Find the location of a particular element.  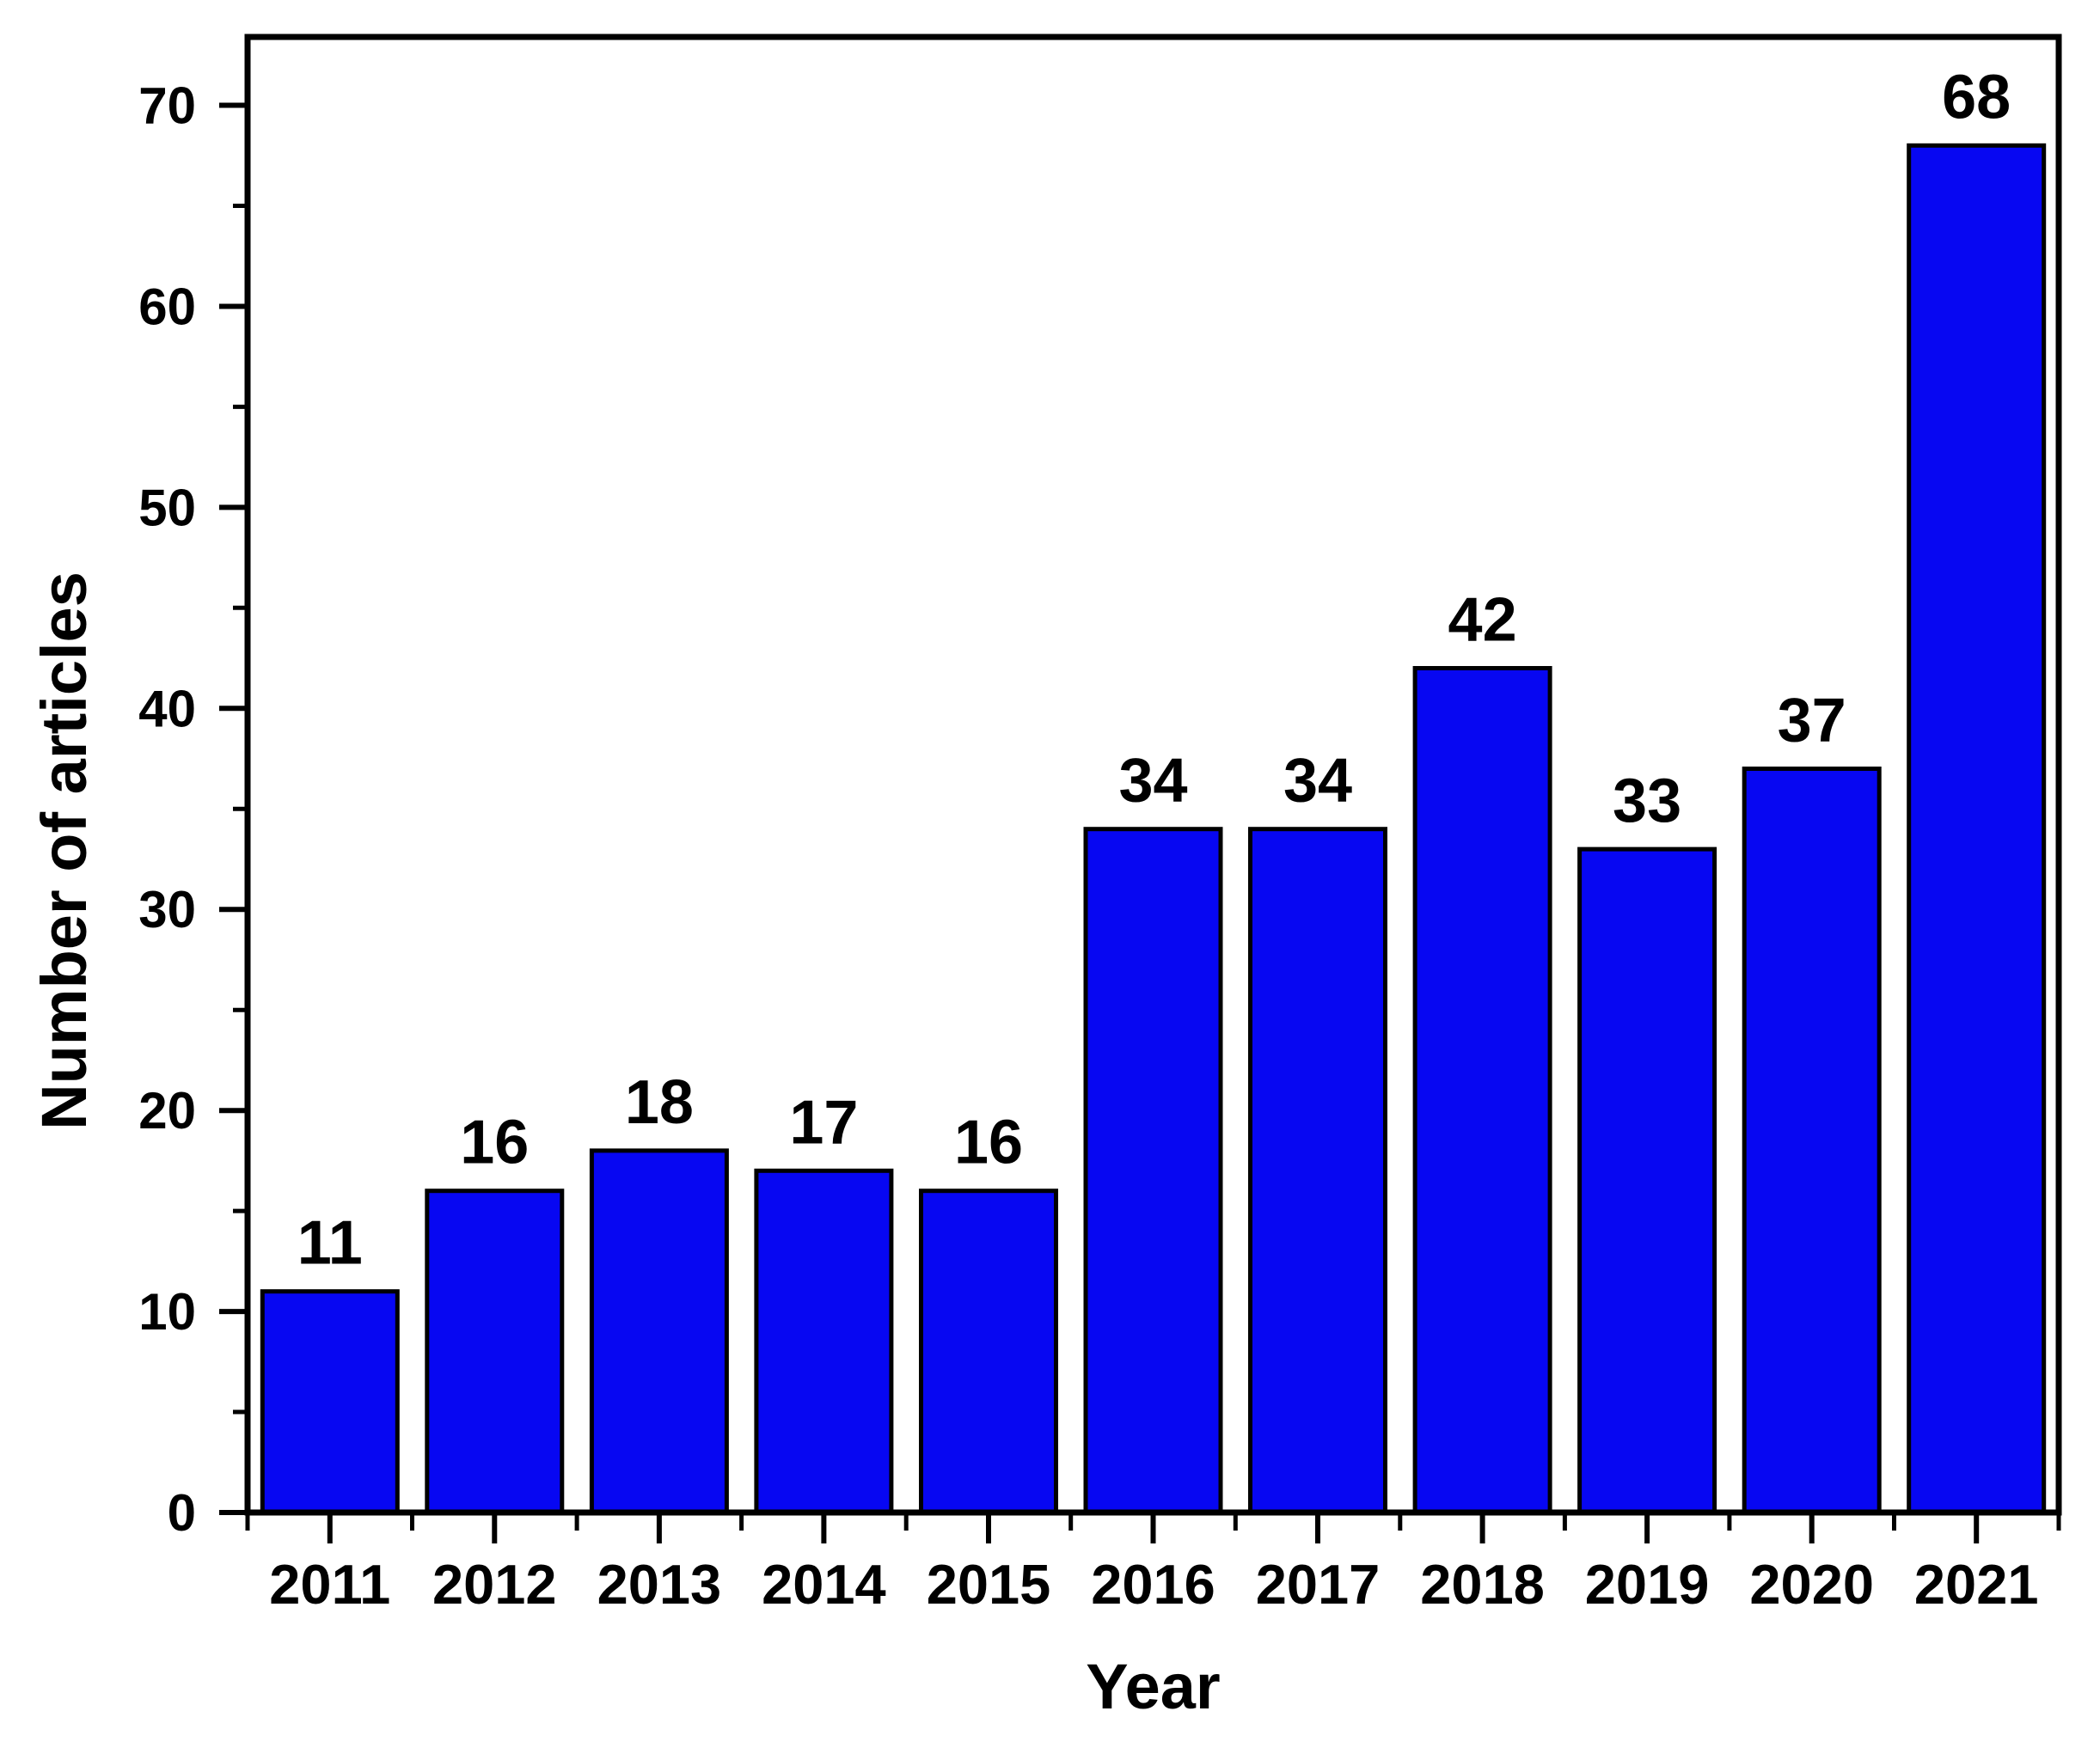

y-tick-label-50: 50 is located at coordinates (167, 507).